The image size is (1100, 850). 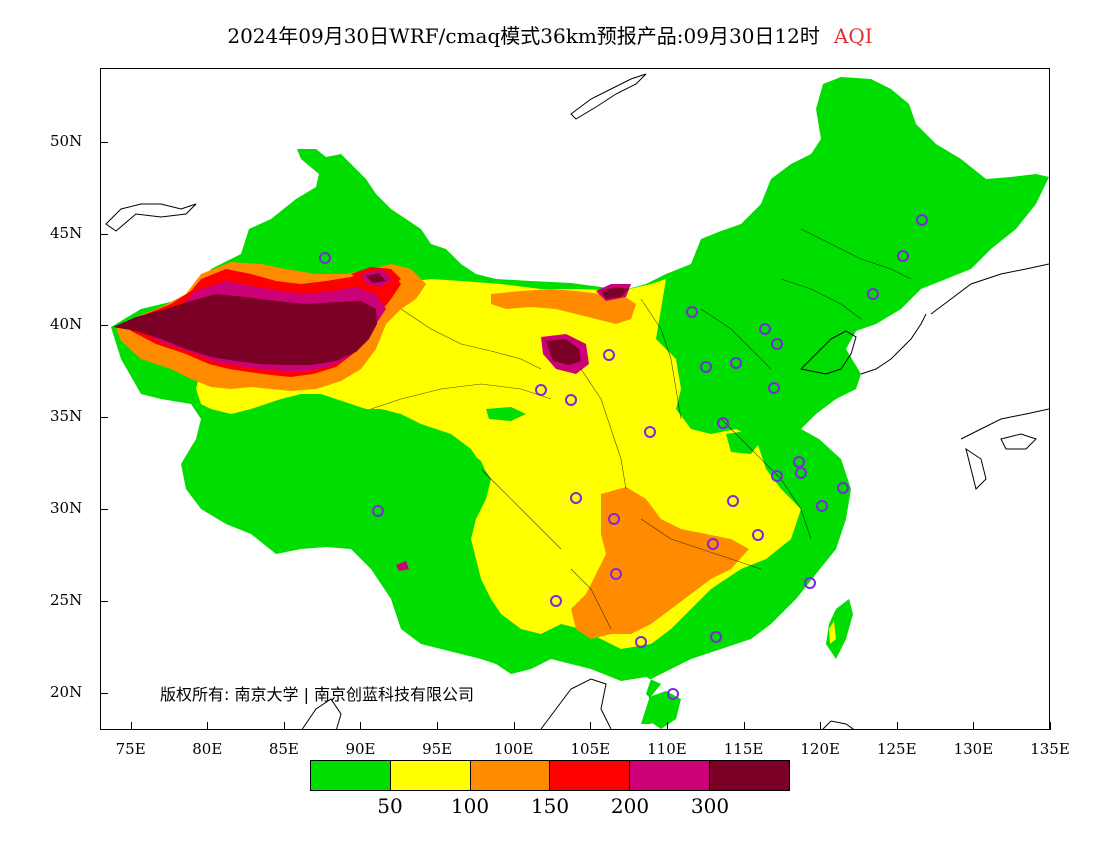 I want to click on region-good-small2, so click(x=743, y=442).